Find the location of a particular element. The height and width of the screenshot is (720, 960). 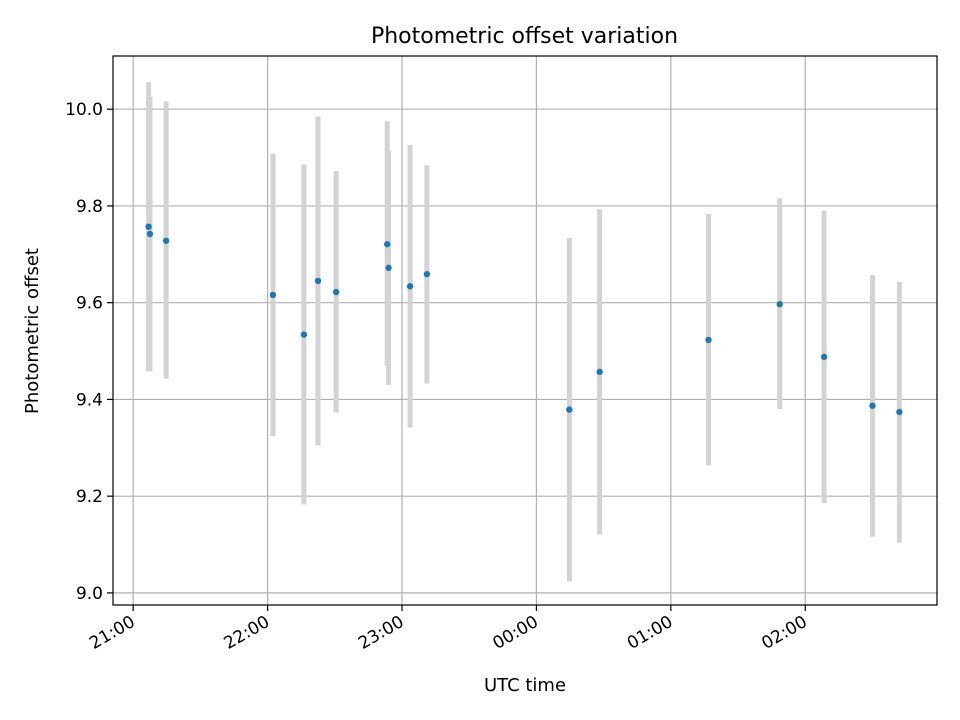

y-tick-label: 9.4 is located at coordinates (89, 400).